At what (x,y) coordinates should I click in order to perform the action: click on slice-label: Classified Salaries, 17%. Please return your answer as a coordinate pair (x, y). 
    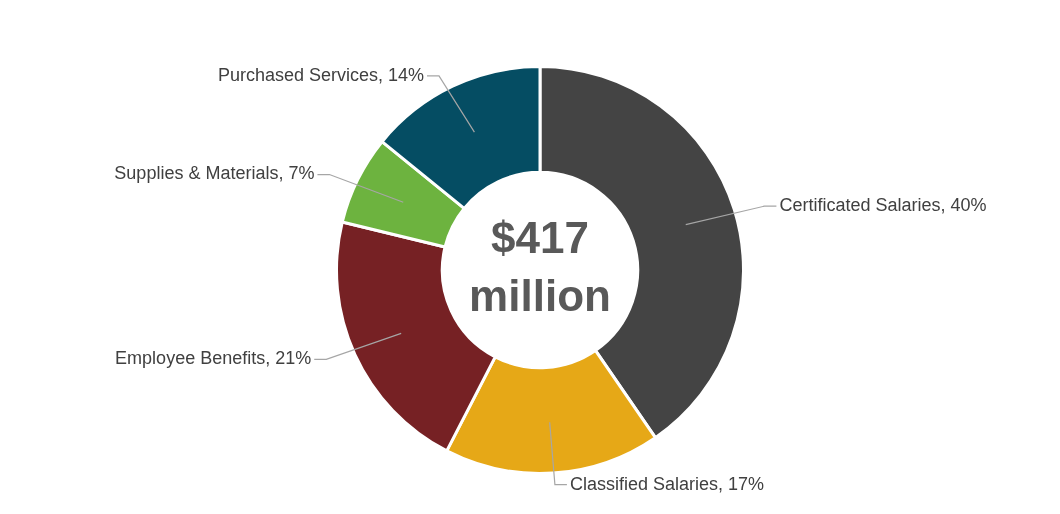
    Looking at the image, I should click on (666, 483).